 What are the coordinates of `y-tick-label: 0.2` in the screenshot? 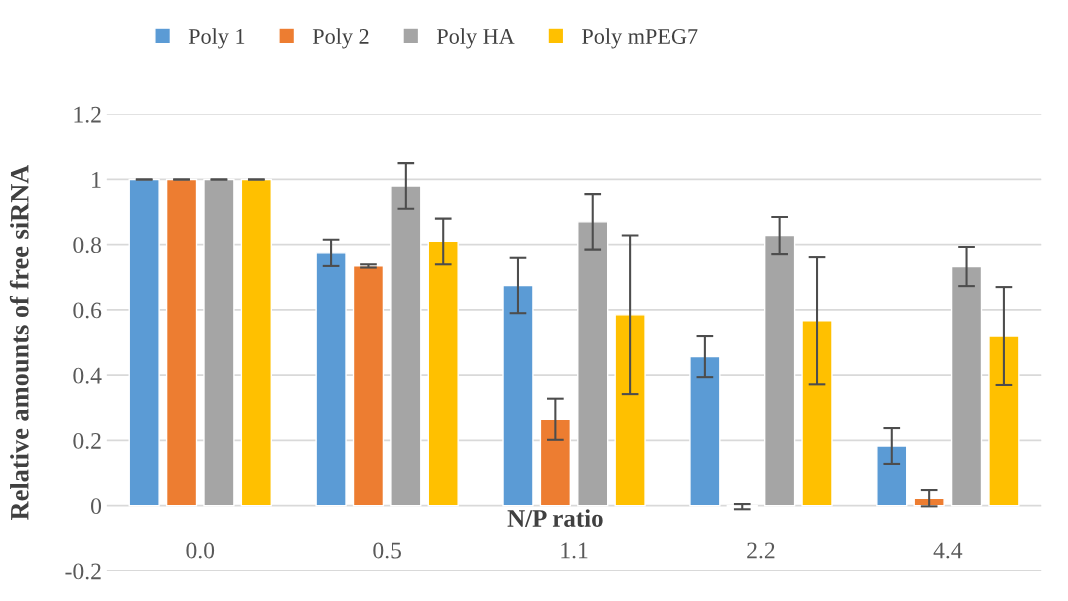 It's located at (87, 440).